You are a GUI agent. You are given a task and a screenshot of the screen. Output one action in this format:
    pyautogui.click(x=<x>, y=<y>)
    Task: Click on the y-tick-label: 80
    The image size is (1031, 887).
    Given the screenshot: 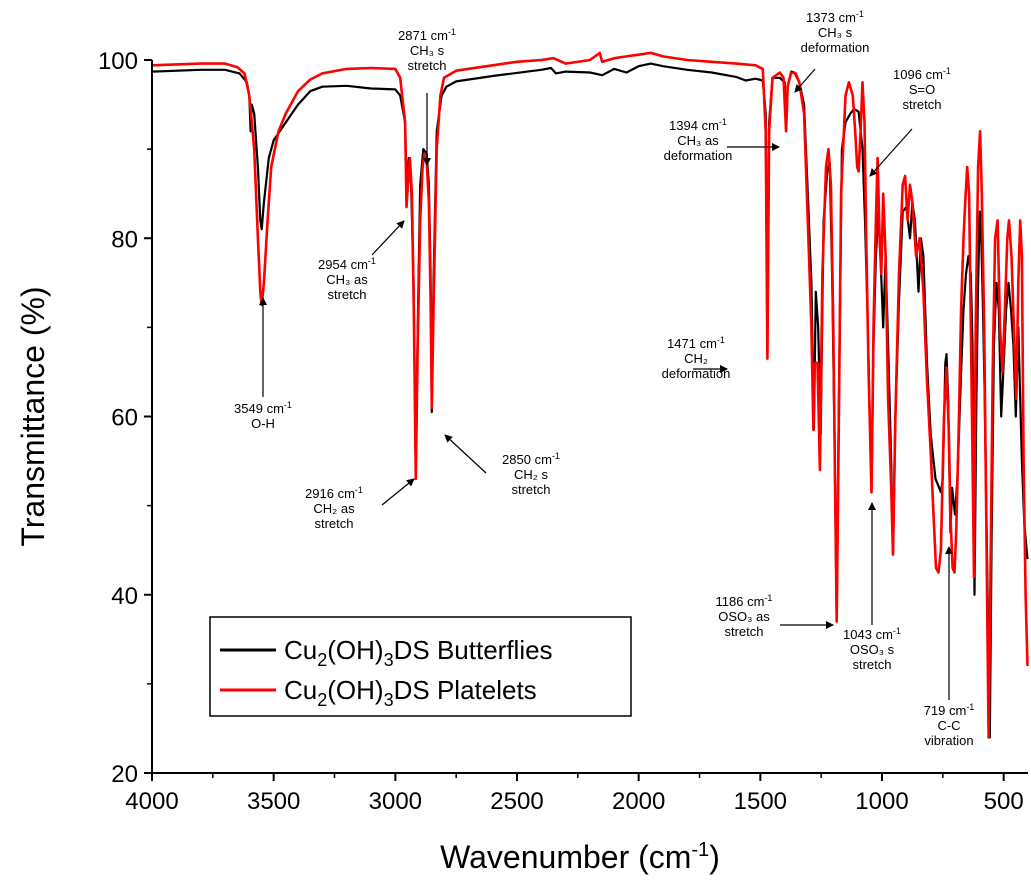 What is the action you would take?
    pyautogui.click(x=124, y=239)
    